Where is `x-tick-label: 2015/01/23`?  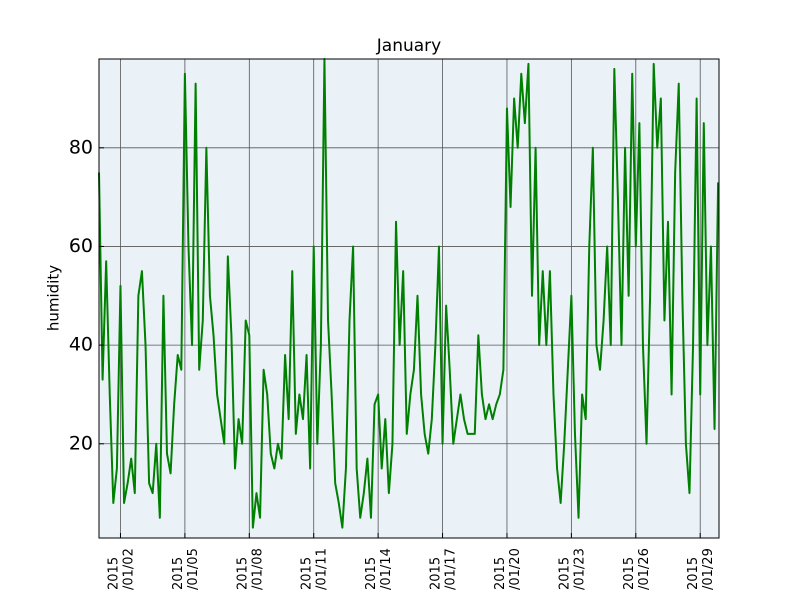
x-tick-label: 2015/01/23 is located at coordinates (572, 569).